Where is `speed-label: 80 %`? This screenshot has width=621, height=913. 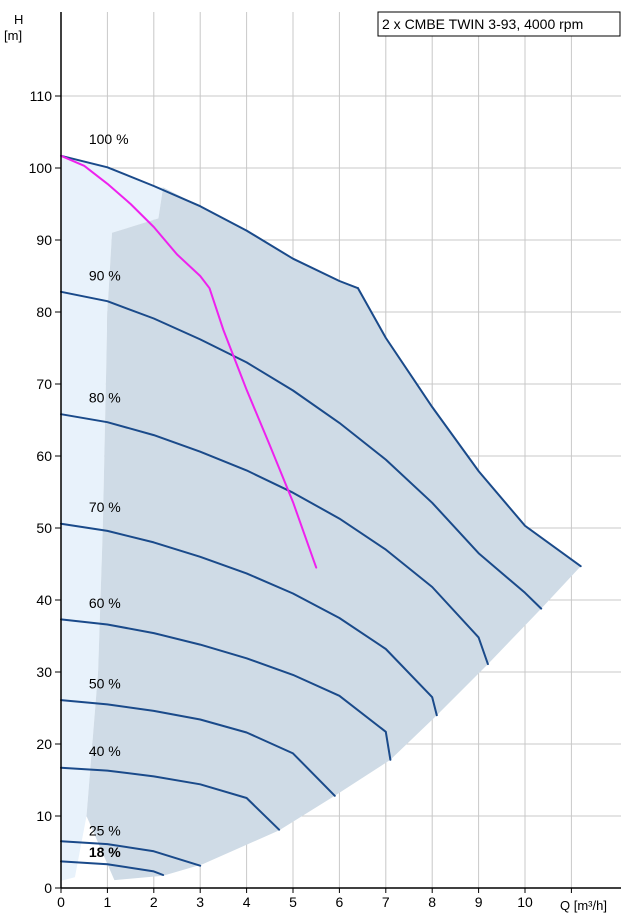 speed-label: 80 % is located at coordinates (105, 398).